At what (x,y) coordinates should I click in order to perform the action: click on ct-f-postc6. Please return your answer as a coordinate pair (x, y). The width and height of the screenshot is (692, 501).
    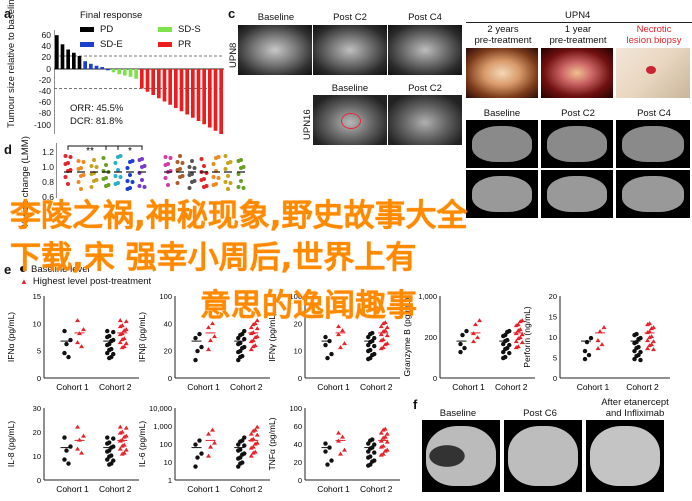
    Looking at the image, I should click on (543, 456).